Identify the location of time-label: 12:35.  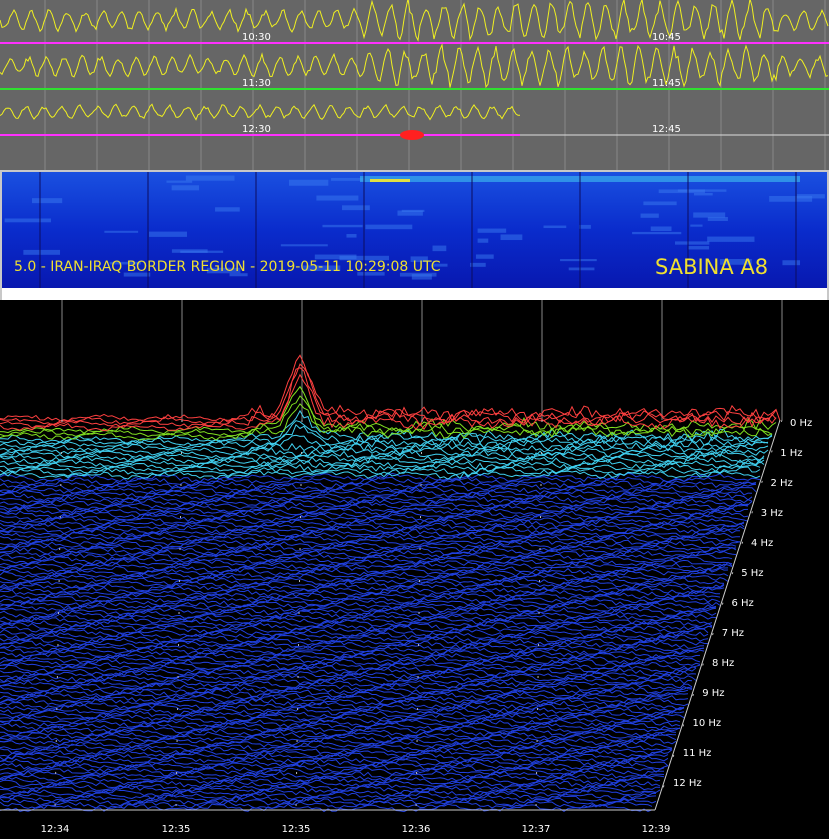
(296, 829).